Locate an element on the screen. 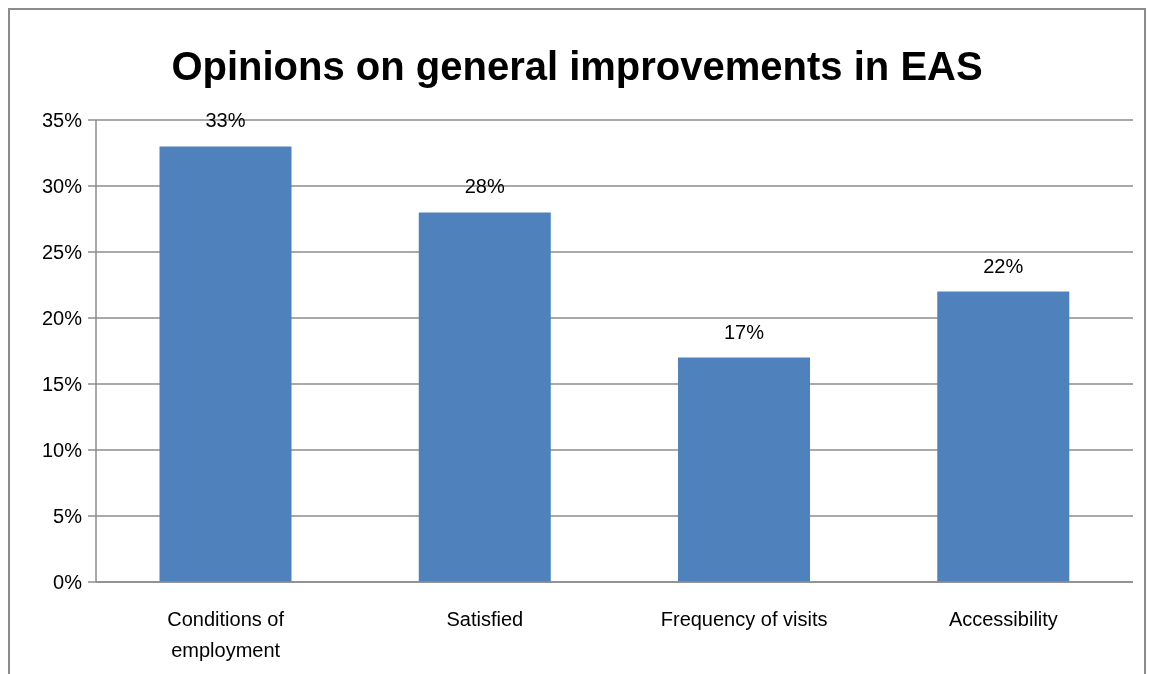 The width and height of the screenshot is (1154, 674). x-tick-label: Frequency of visits is located at coordinates (744, 619).